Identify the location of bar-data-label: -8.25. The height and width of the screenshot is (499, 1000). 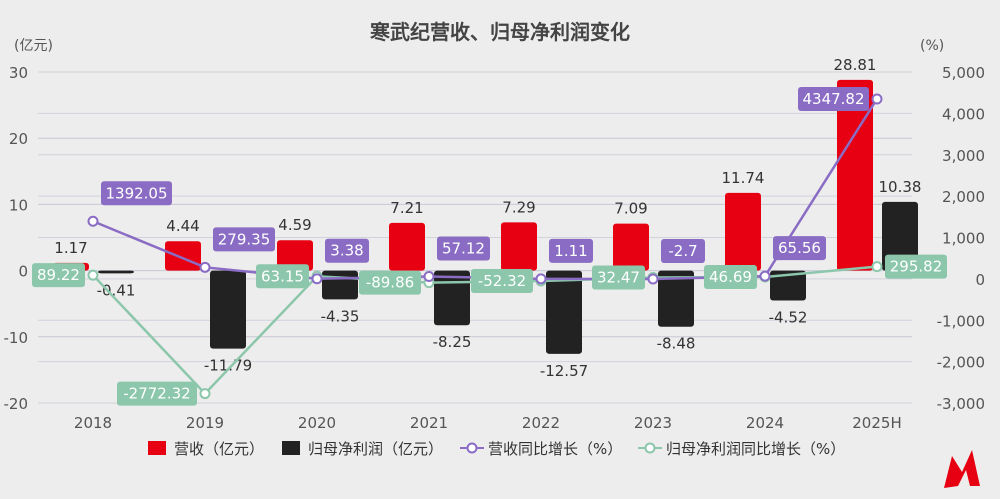
(452, 342).